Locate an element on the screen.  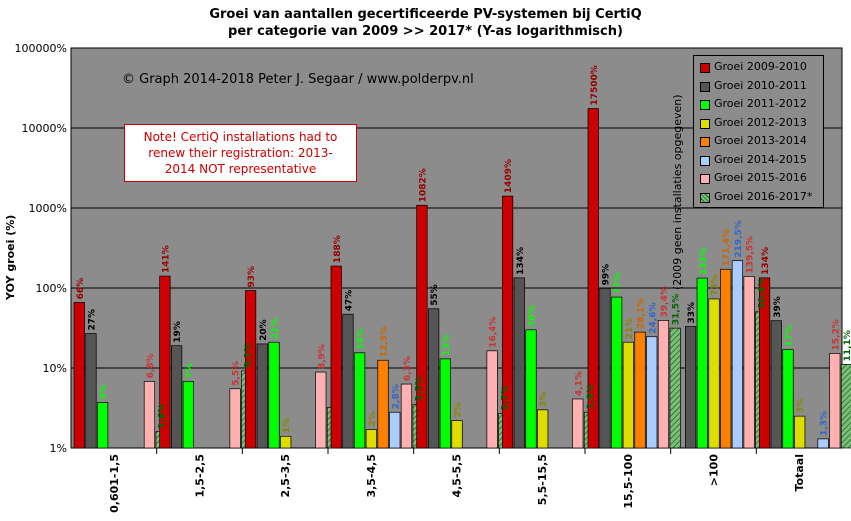
x-tick-label: 4,5-5,5 is located at coordinates (457, 476).